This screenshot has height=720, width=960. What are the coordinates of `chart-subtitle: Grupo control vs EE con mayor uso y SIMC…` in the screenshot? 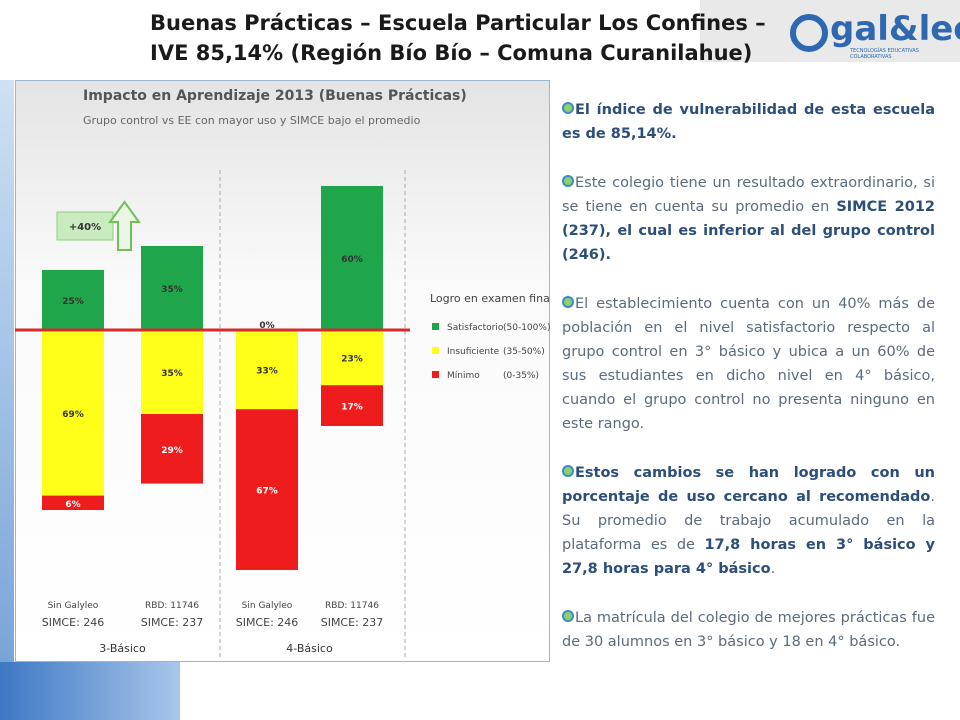 It's located at (252, 120).